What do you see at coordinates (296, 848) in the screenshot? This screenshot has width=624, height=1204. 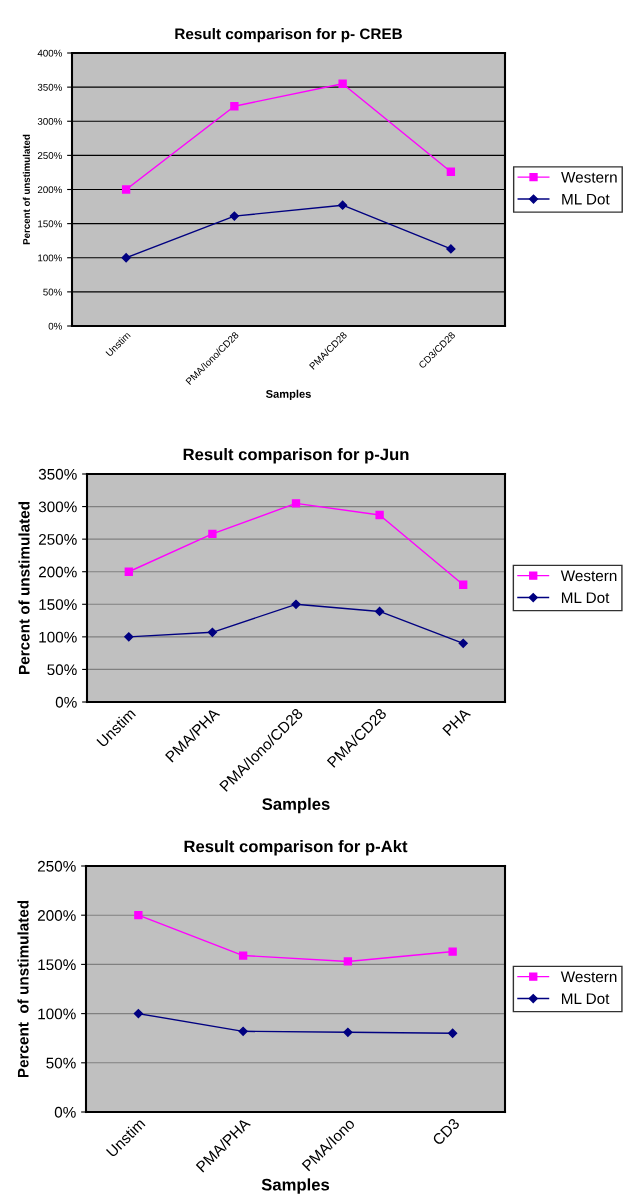 I see `chart-title: Result comparison for p-Akt` at bounding box center [296, 848].